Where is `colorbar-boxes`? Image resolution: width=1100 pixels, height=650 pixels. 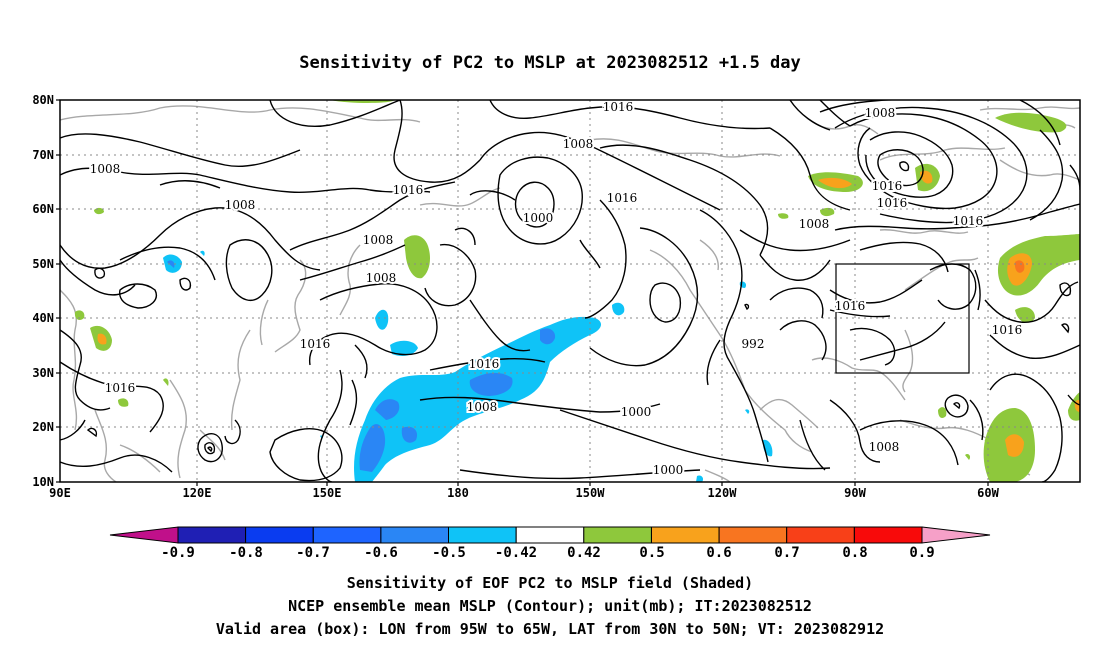
colorbar-boxes is located at coordinates (550, 535).